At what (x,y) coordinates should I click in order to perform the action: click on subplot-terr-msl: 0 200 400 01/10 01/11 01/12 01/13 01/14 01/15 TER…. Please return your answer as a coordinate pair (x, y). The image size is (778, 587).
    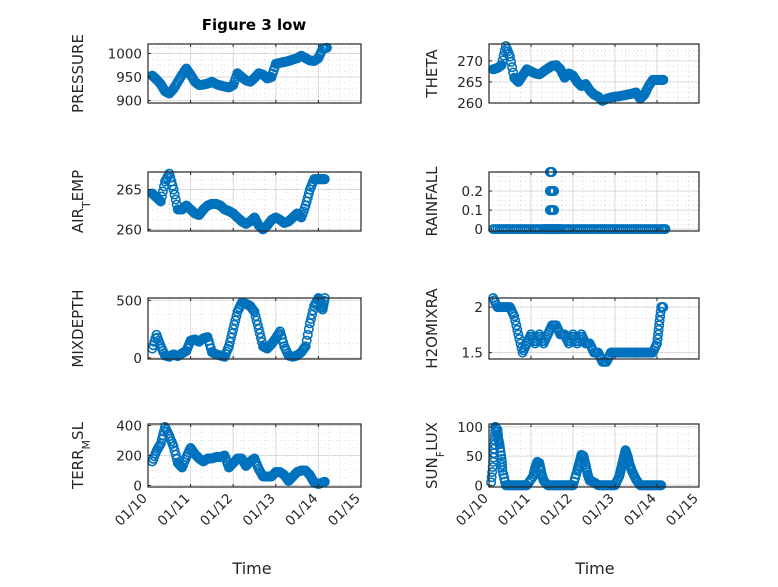
    Looking at the image, I should click on (216, 474).